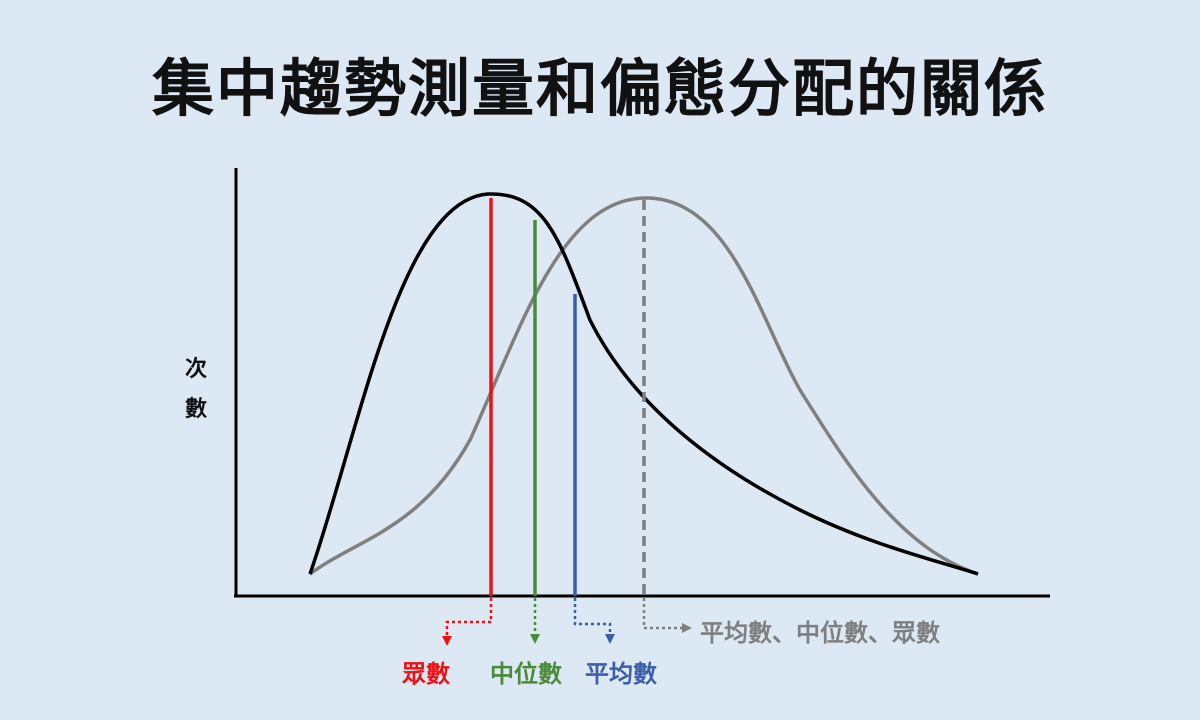 The width and height of the screenshot is (1200, 720). Describe the element at coordinates (535, 639) in the screenshot. I see `median-arrowhead` at that location.